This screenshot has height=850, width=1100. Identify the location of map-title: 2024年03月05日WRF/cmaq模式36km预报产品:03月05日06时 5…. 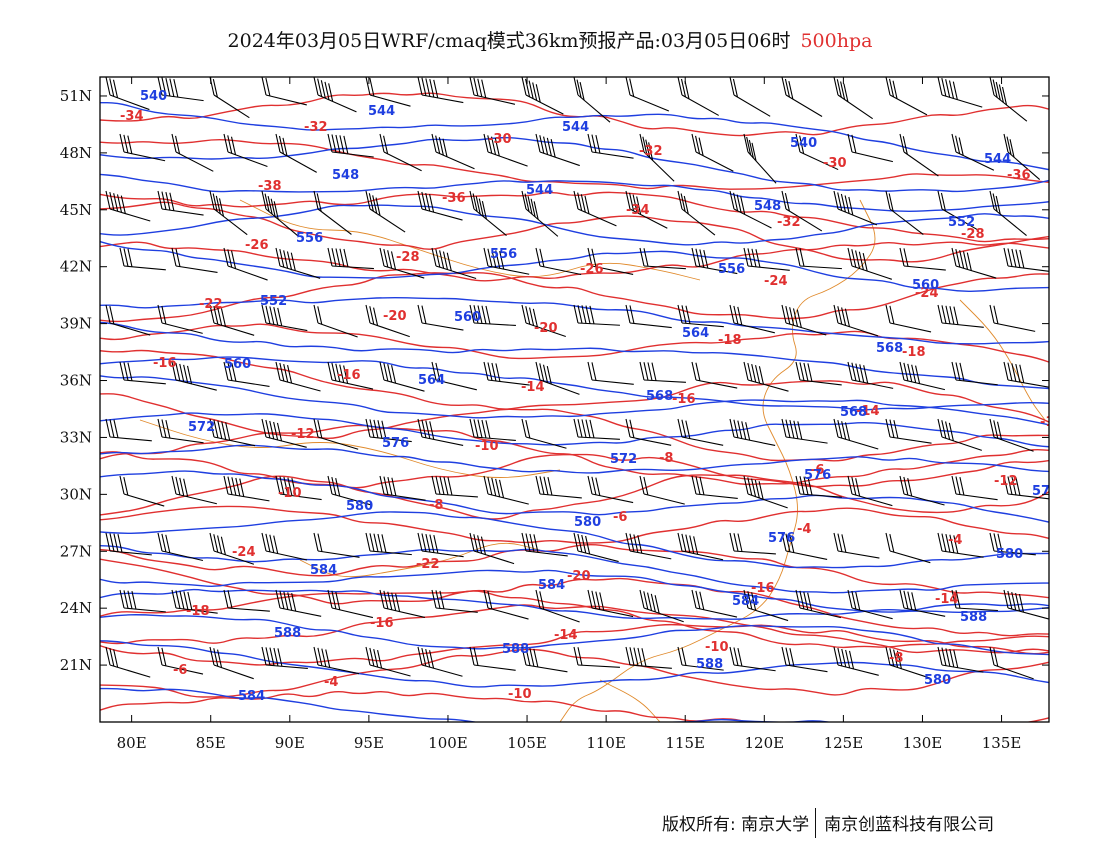
(550, 39).